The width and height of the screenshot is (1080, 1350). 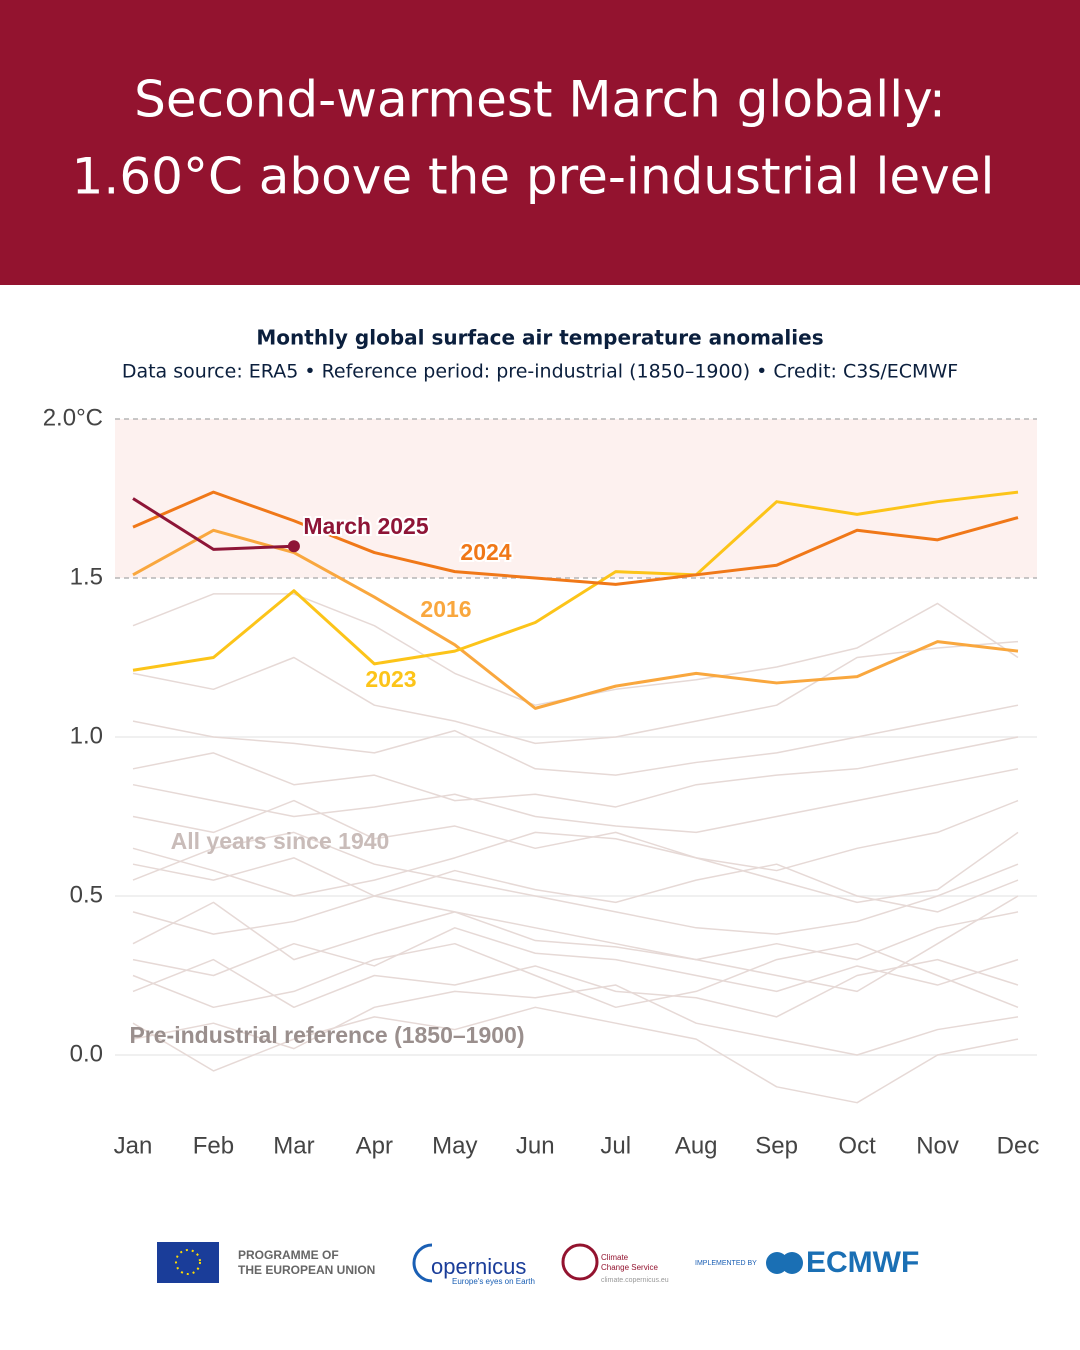 I want to click on x-tick-label: Feb, so click(x=213, y=1145).